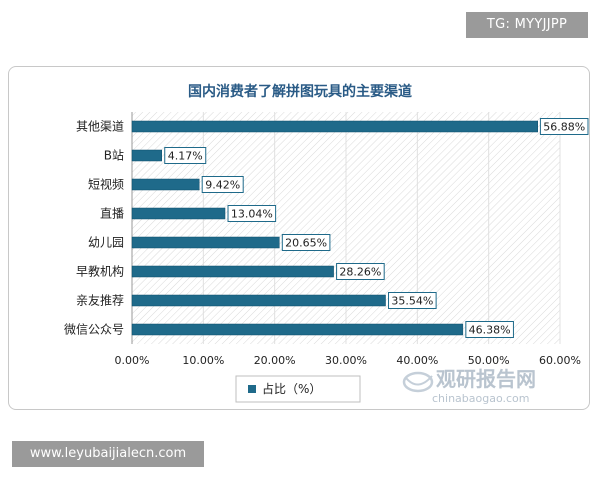 The height and width of the screenshot is (480, 600). I want to click on category-label: 其他渠道, so click(100, 127).